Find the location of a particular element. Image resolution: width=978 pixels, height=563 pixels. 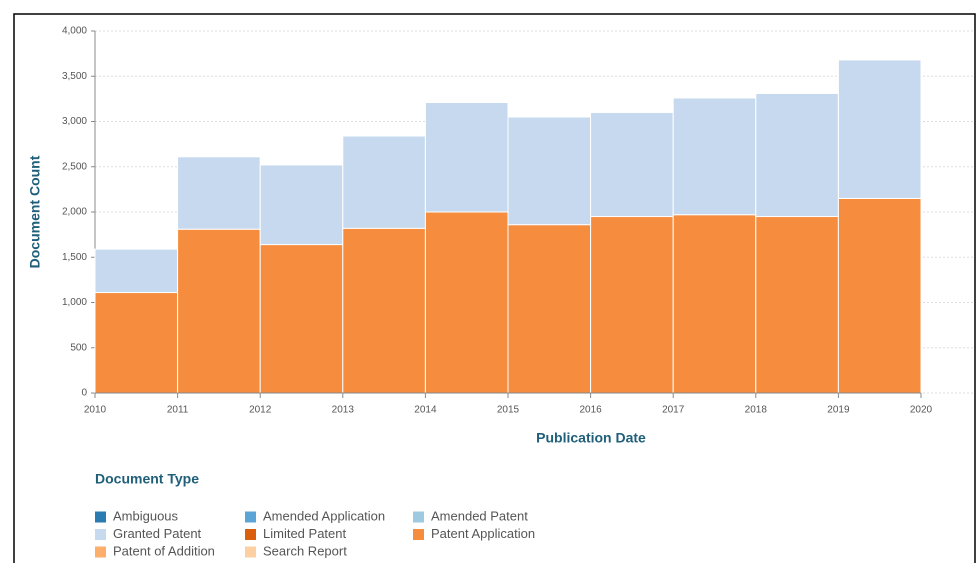

legend-label: Amended Application is located at coordinates (324, 515).